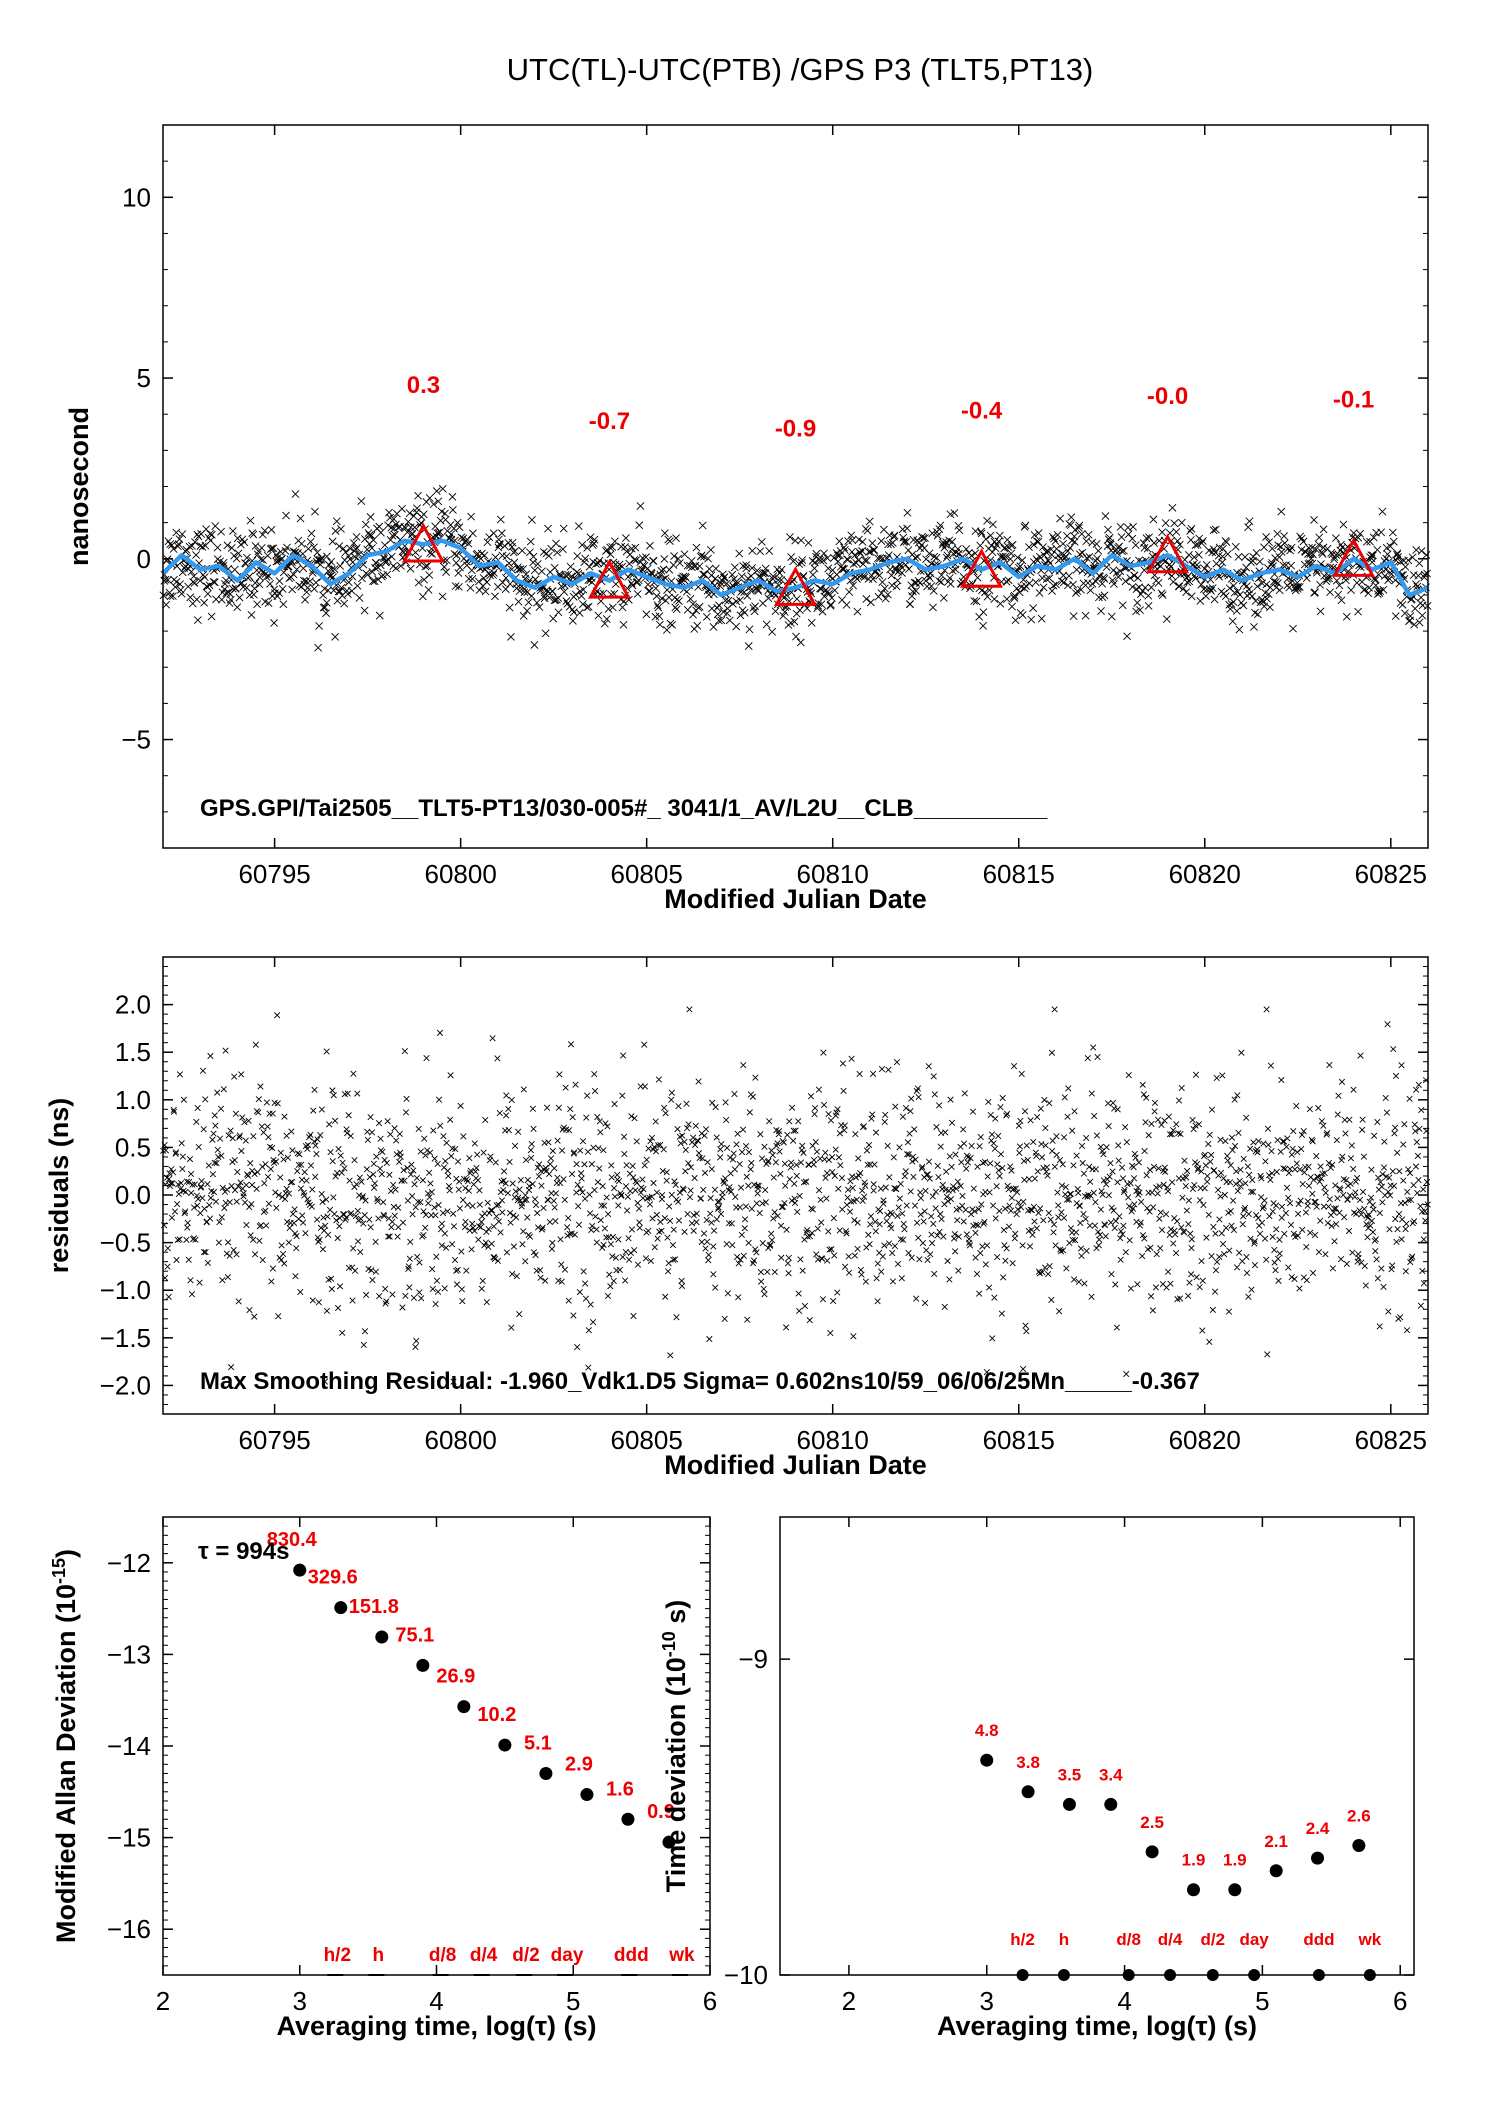  I want to click on x-tick-label: 6, so click(1400, 2001).